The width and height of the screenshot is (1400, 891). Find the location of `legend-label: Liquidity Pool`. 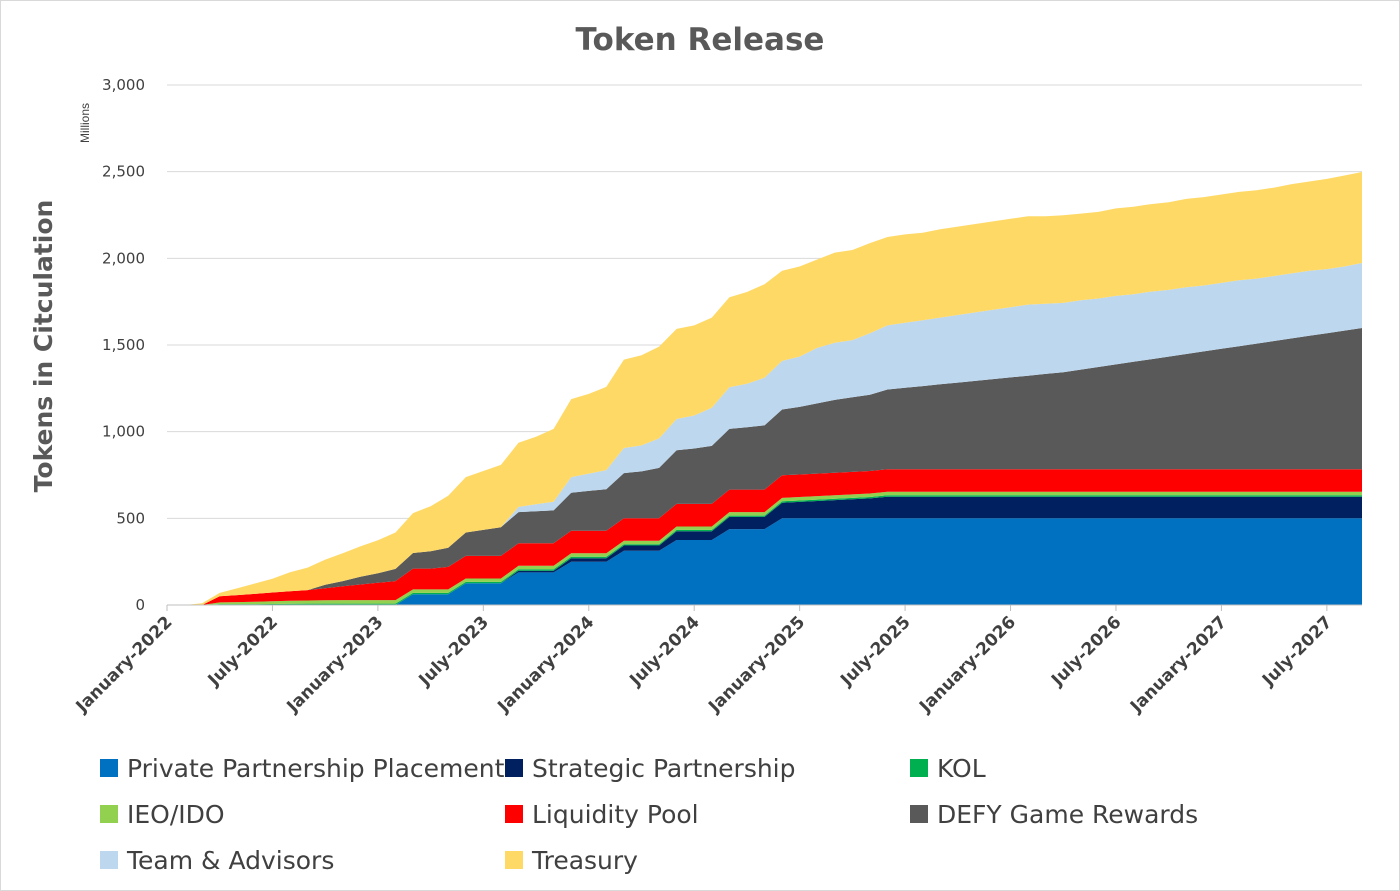

legend-label: Liquidity Pool is located at coordinates (615, 814).